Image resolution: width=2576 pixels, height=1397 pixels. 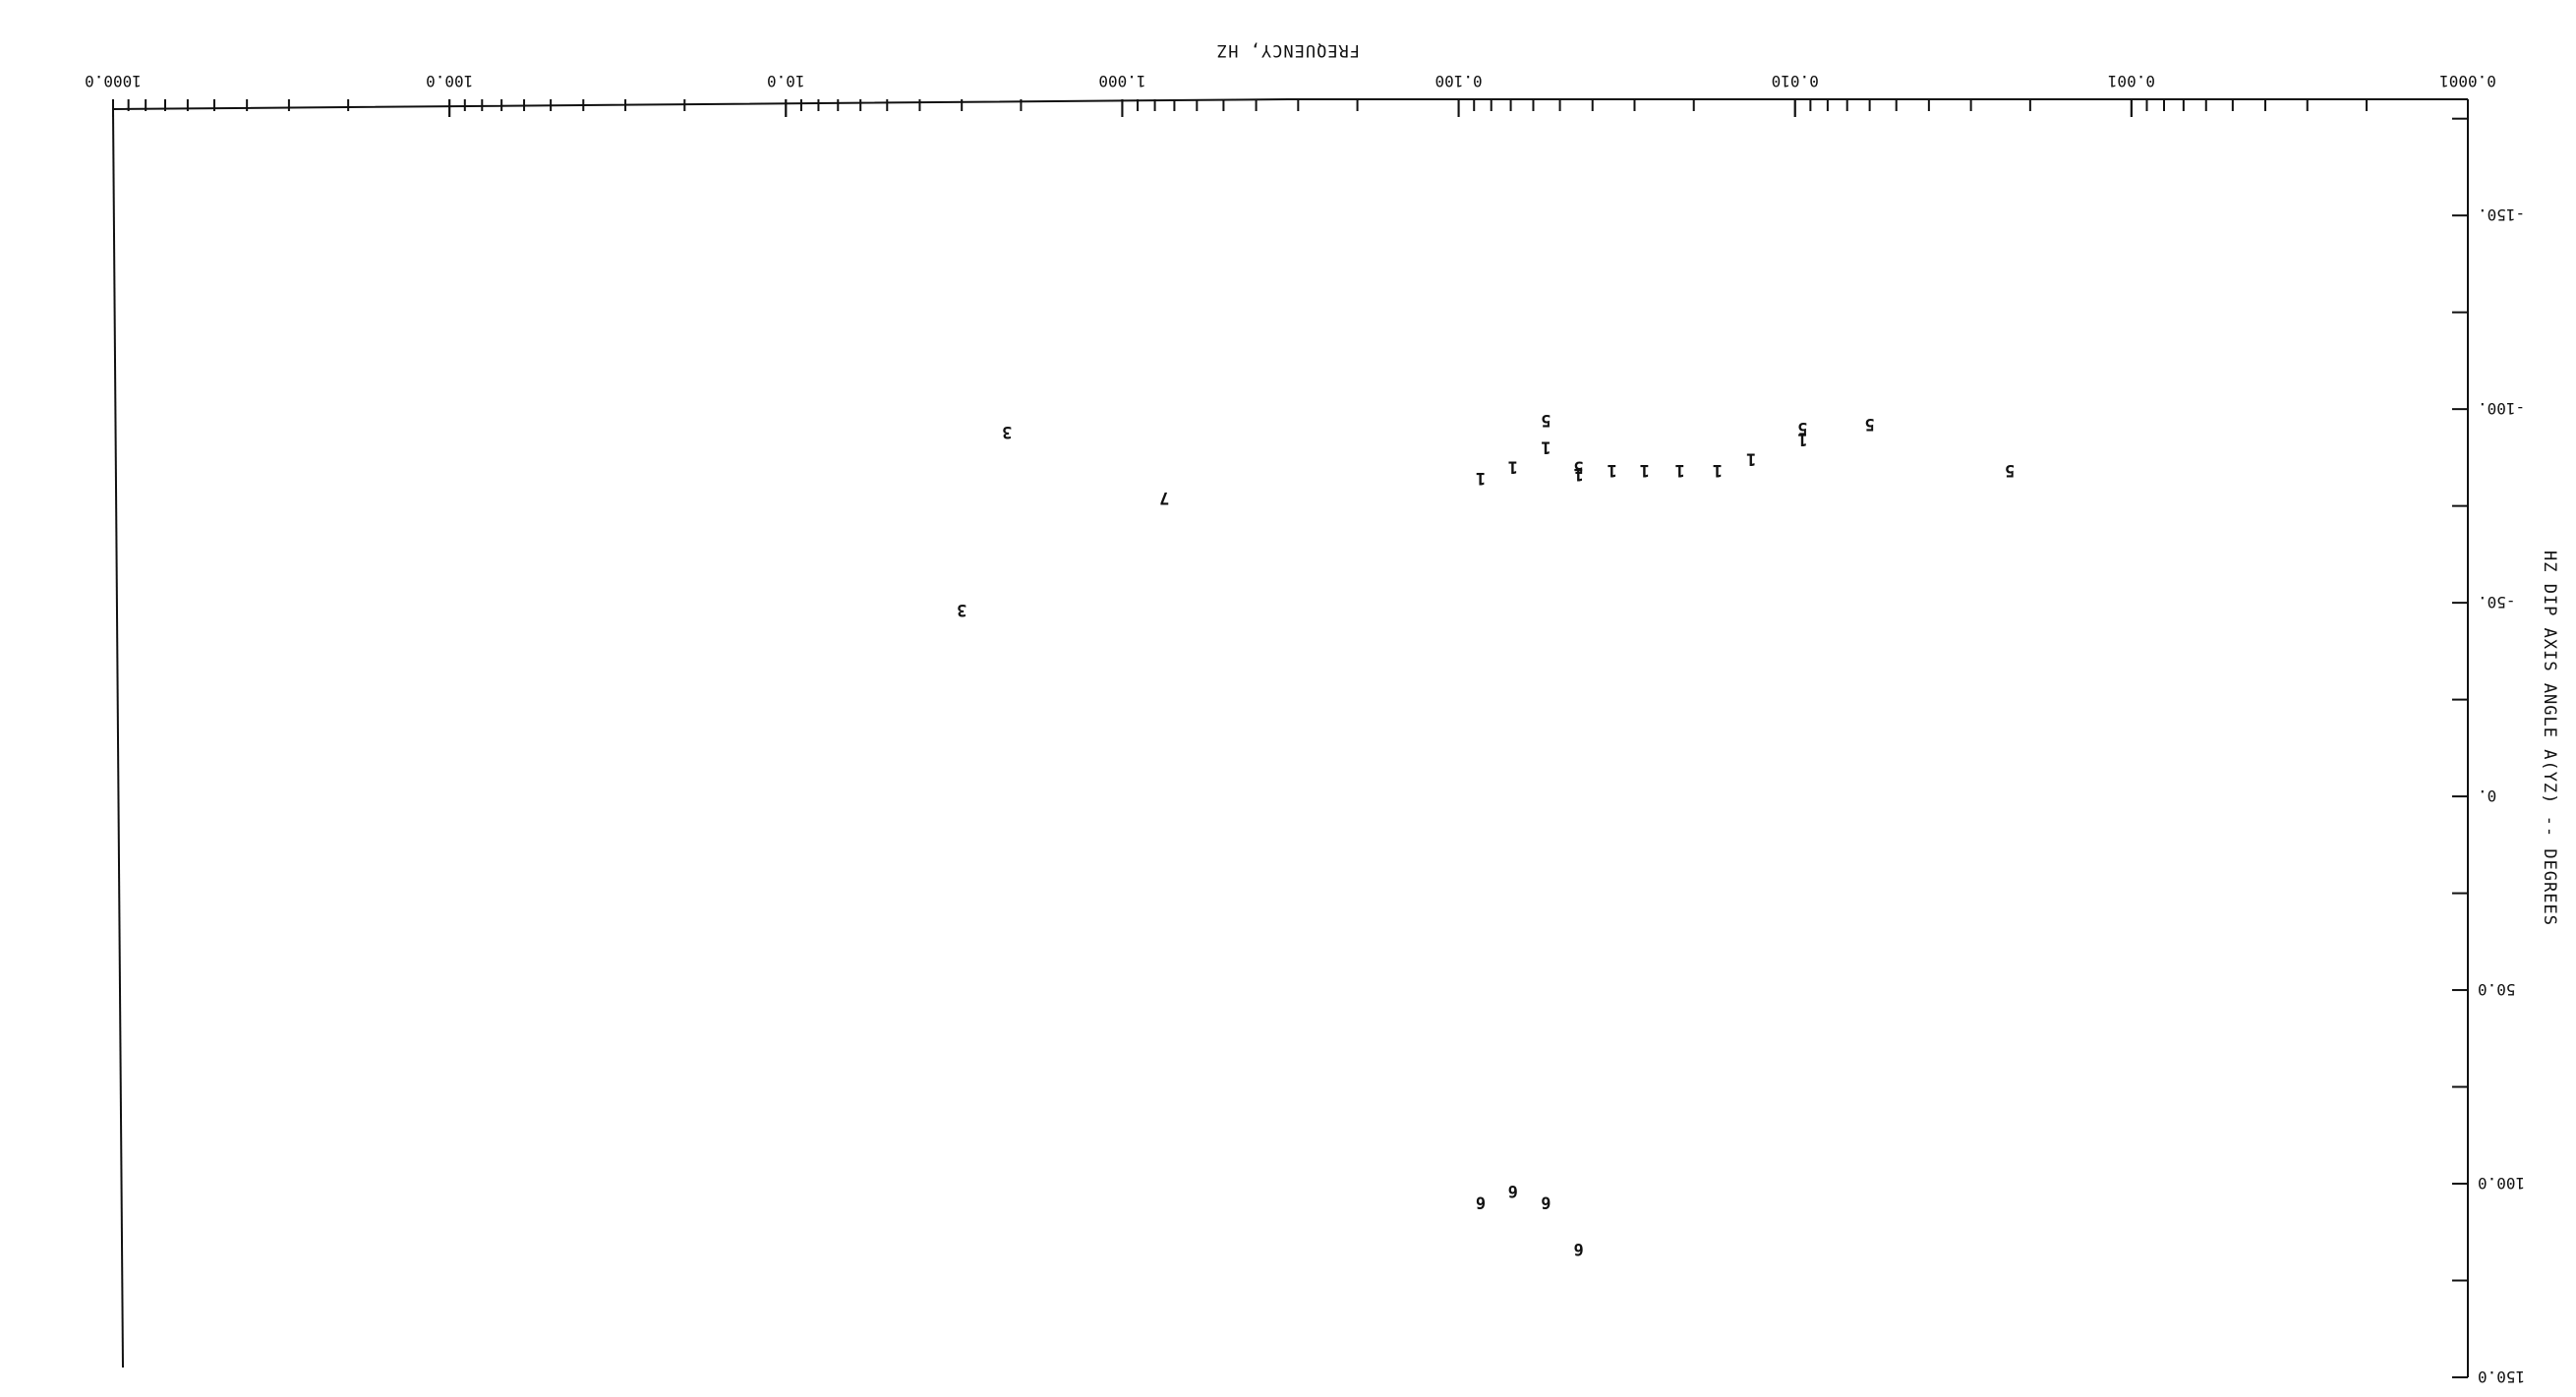 What do you see at coordinates (1164, 498) in the screenshot?
I see `data-point-7: 7` at bounding box center [1164, 498].